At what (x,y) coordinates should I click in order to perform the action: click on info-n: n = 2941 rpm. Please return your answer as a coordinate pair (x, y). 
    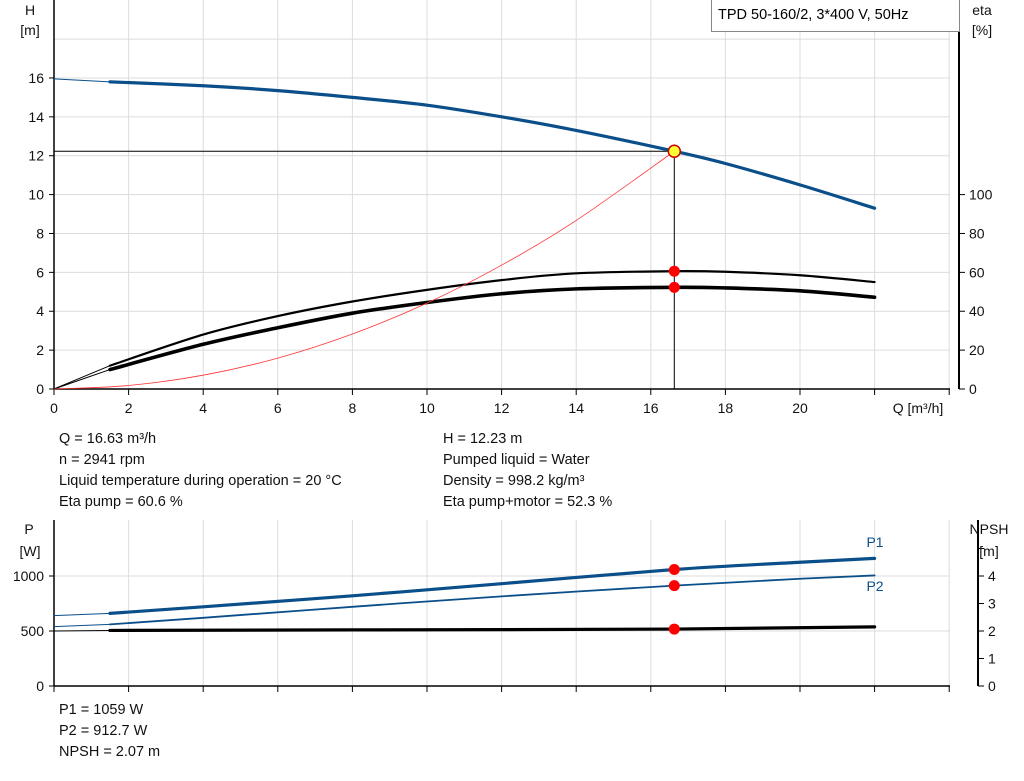
    Looking at the image, I should click on (102, 460).